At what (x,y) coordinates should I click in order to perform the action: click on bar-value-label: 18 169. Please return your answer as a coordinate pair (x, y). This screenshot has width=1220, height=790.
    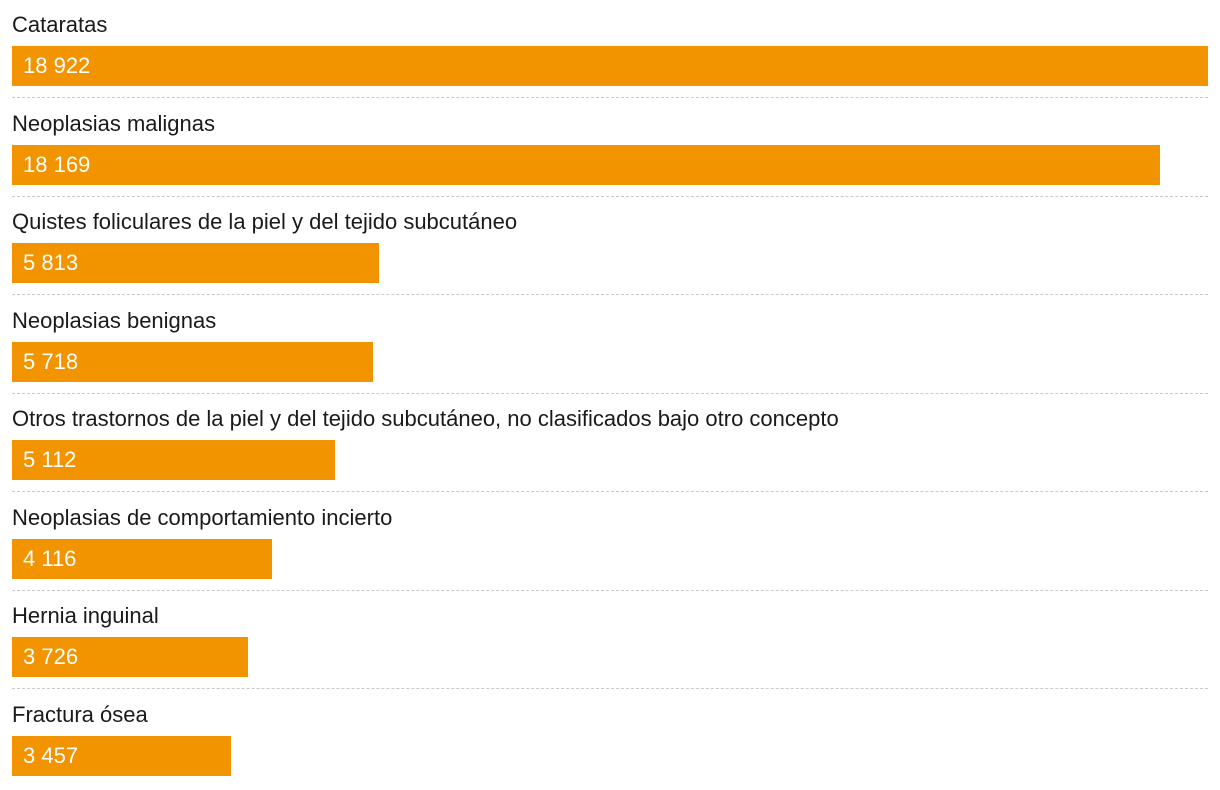
    Looking at the image, I should click on (57, 164).